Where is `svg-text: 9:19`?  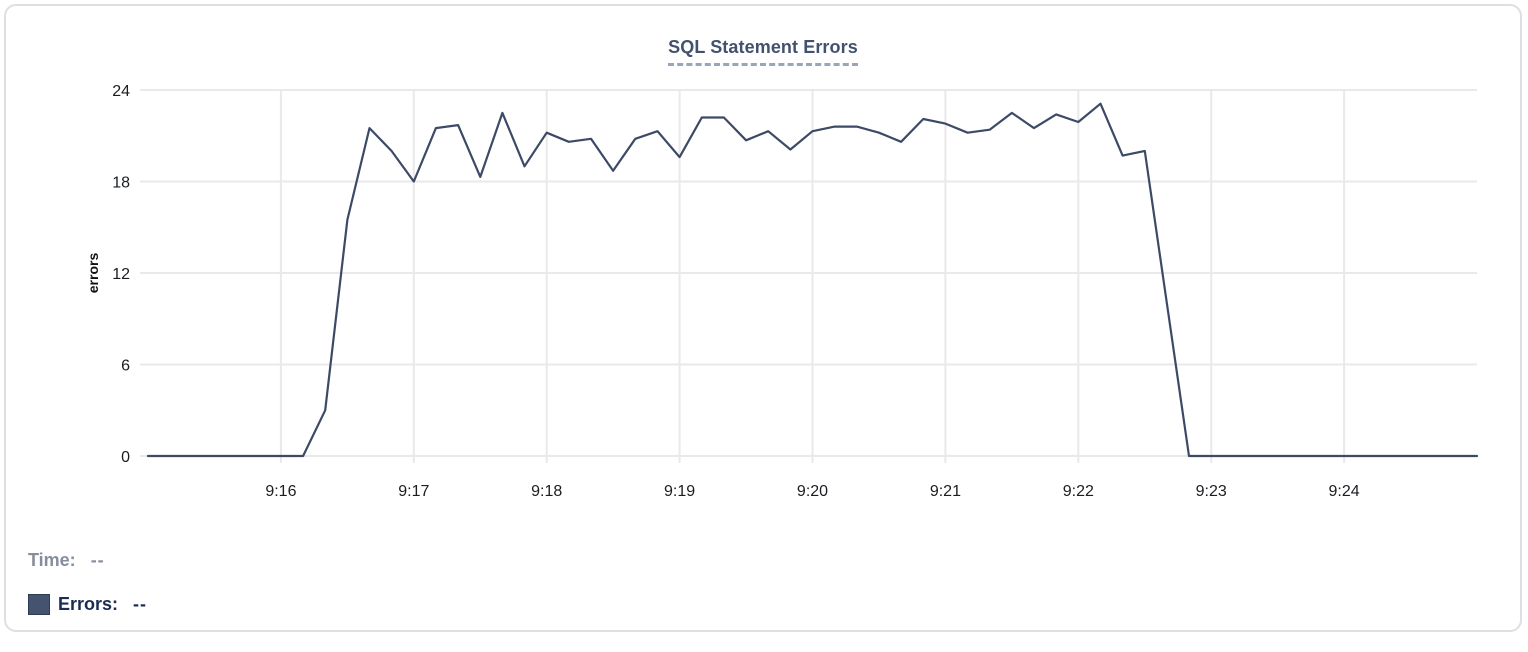
svg-text: 9:19 is located at coordinates (679, 491).